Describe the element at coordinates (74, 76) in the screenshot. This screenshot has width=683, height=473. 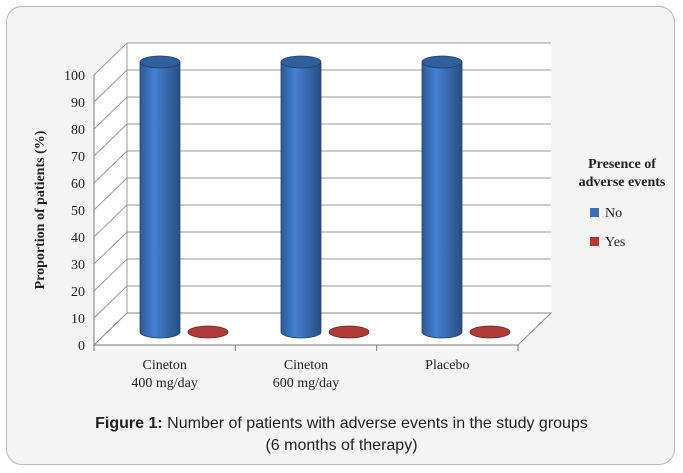
I see `y-tick-label: 100` at that location.